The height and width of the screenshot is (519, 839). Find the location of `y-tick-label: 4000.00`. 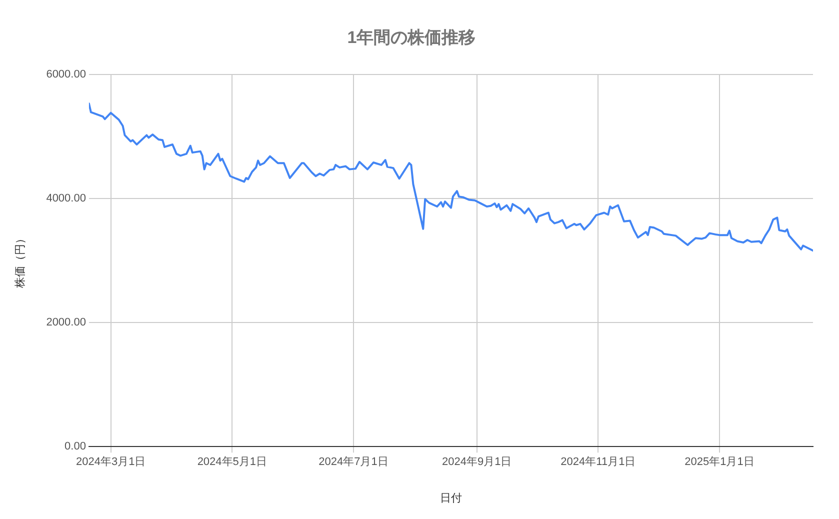

y-tick-label: 4000.00 is located at coordinates (66, 198).